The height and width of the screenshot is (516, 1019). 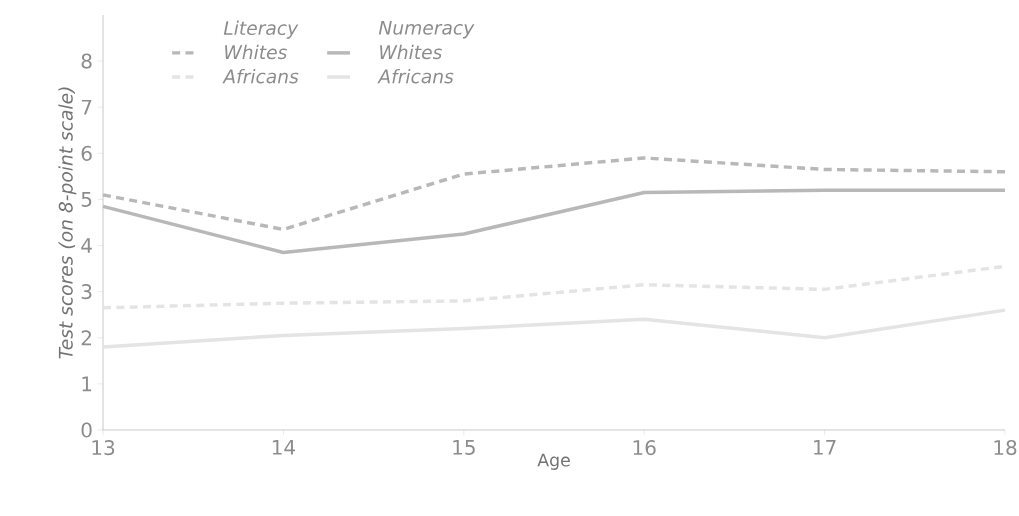 What do you see at coordinates (86, 107) in the screenshot?
I see `y-tick-label: 7` at bounding box center [86, 107].